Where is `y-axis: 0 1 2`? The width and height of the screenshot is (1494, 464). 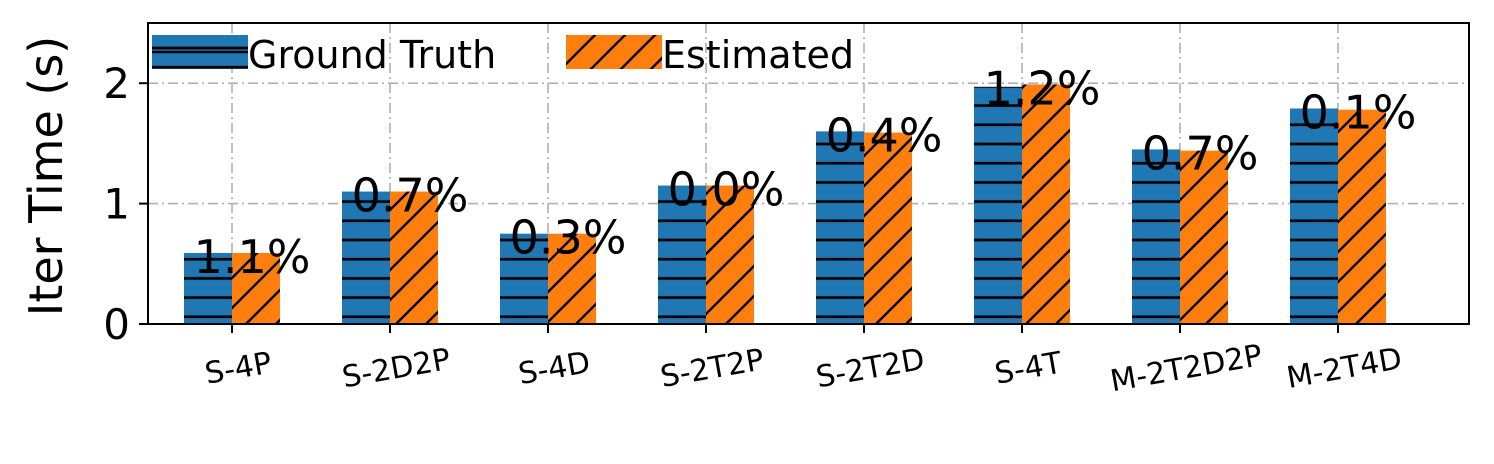
y-axis: 0 1 2 is located at coordinates (125, 204).